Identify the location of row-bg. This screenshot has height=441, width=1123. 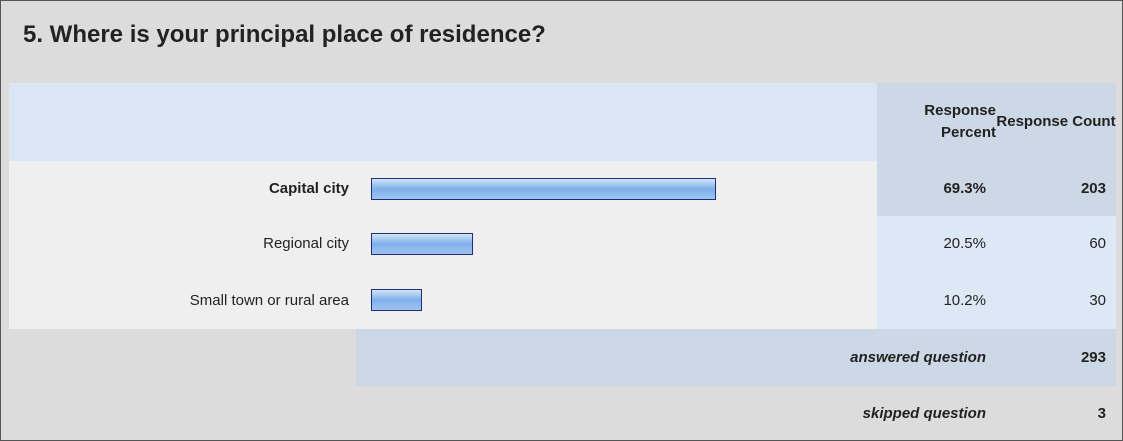
(443, 300).